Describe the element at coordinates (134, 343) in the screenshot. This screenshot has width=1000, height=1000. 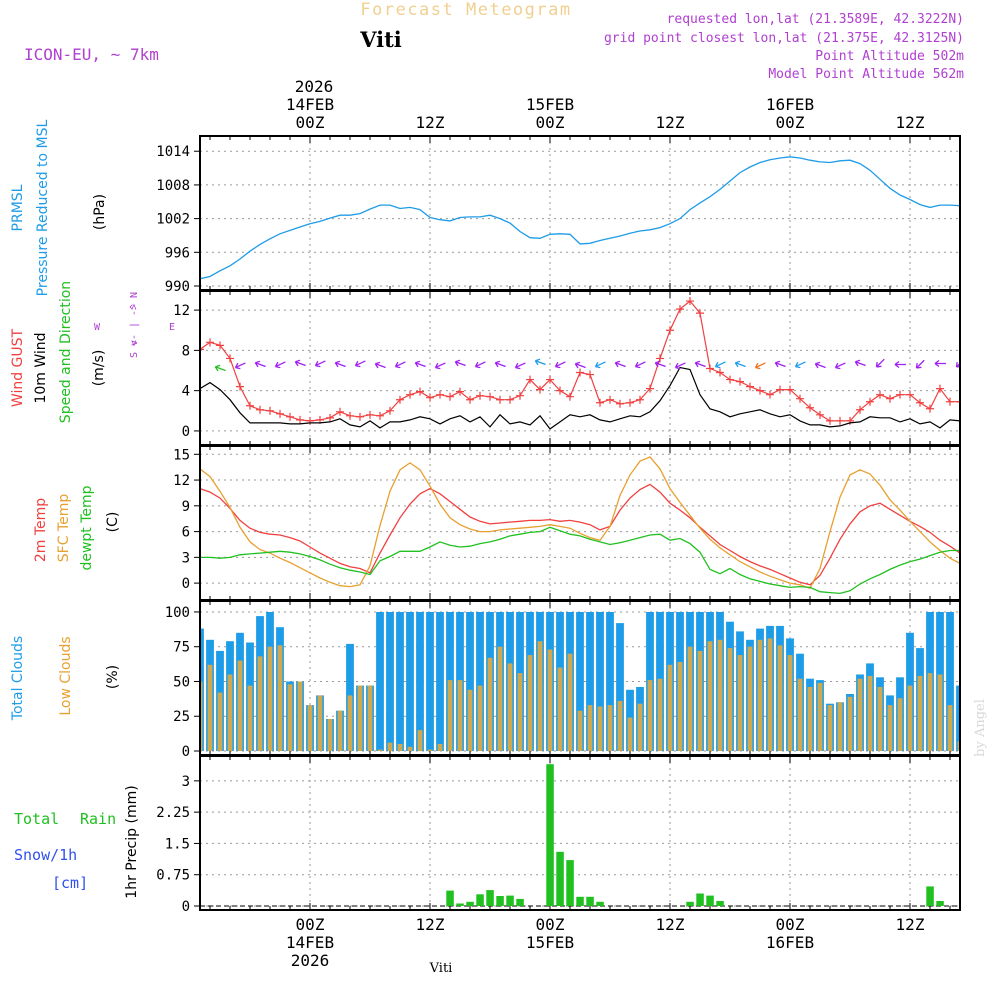
I see `compass-bot: v` at that location.